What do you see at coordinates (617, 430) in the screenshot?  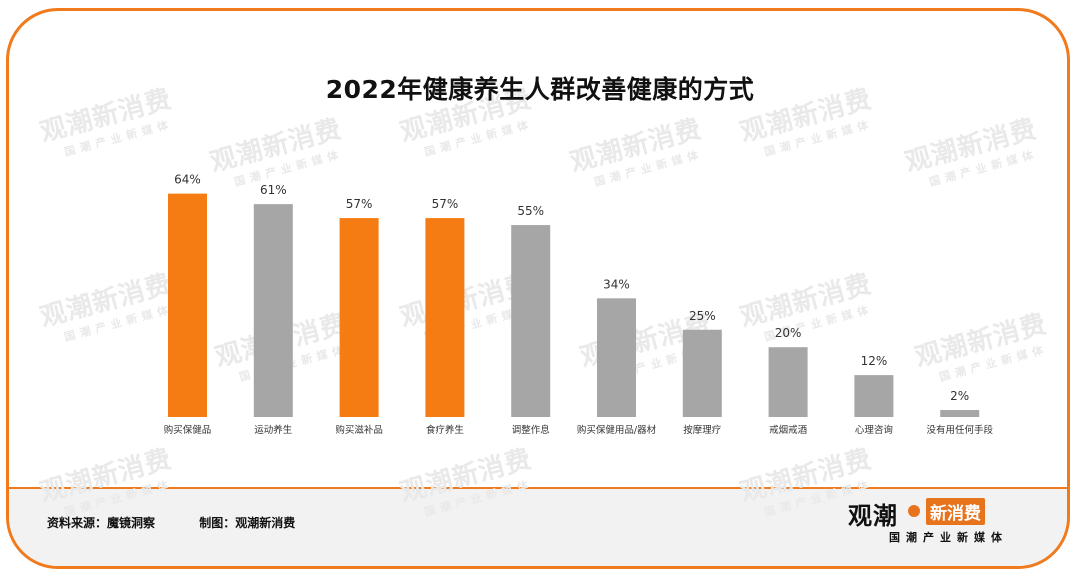 I see `category-label-5: 购买保健用品/器材` at bounding box center [617, 430].